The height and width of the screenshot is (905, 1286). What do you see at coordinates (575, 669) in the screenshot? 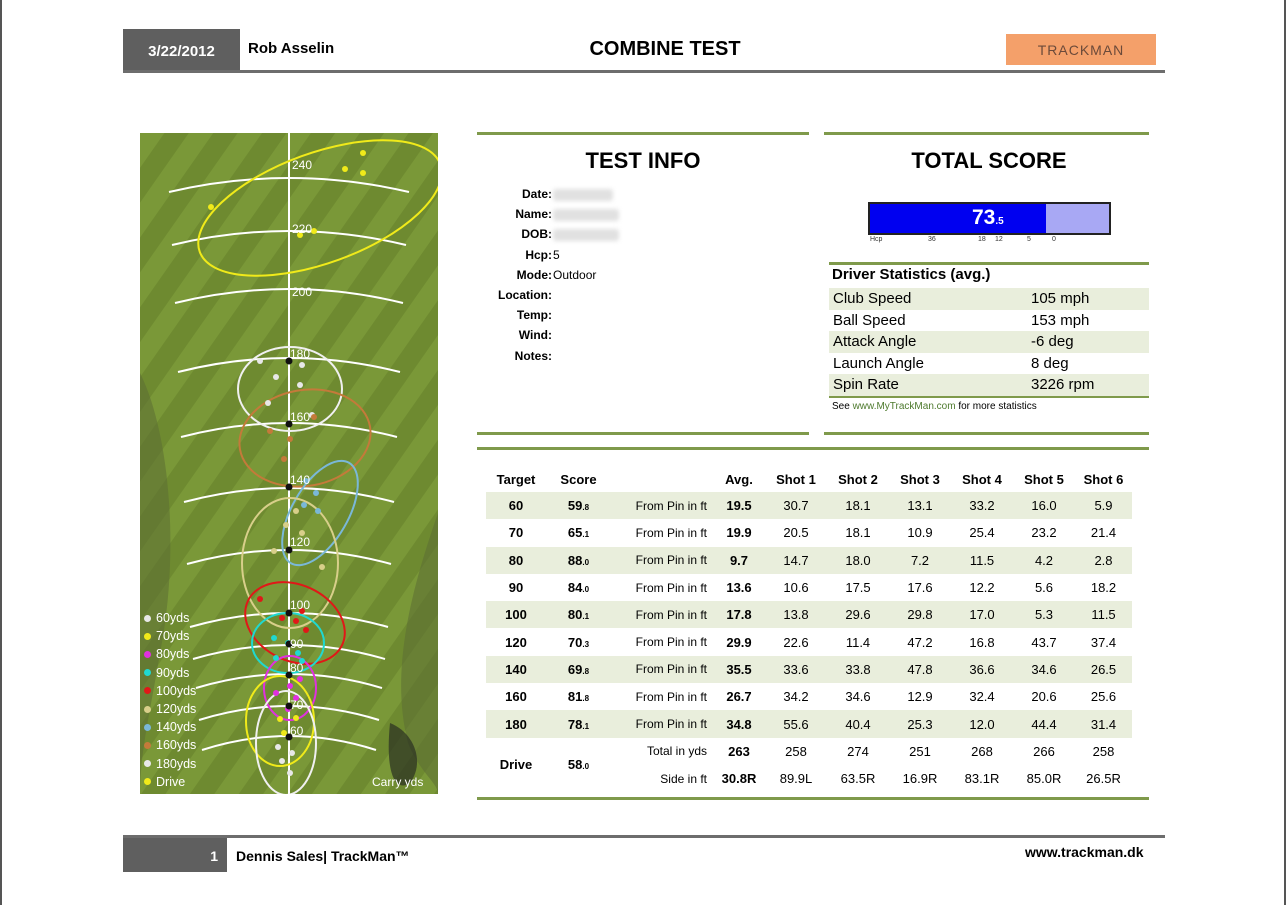
I see `score-main: 69` at bounding box center [575, 669].